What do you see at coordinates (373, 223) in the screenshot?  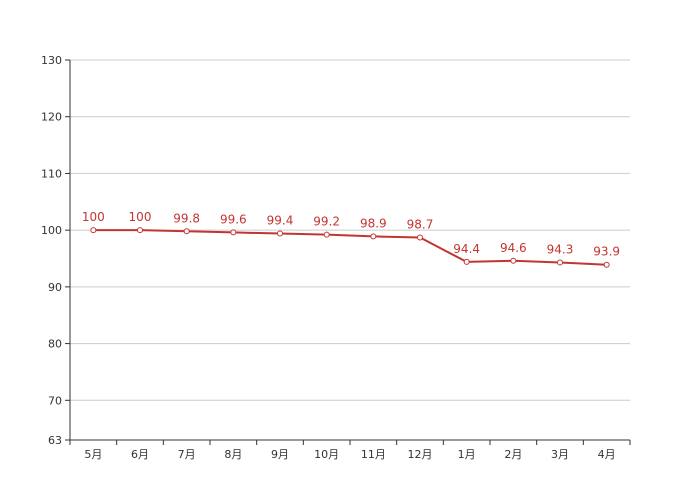 I see `data-label: 98.9` at bounding box center [373, 223].